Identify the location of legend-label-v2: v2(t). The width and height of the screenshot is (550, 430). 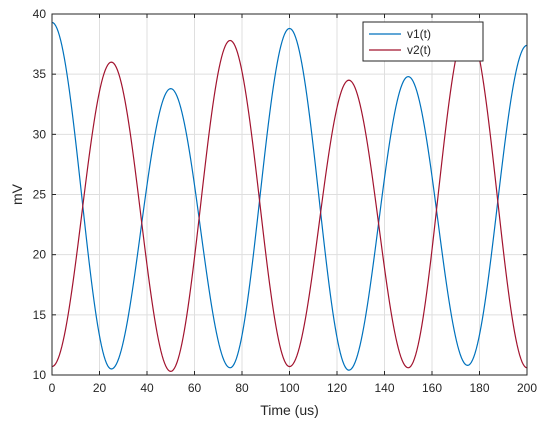
(419, 50).